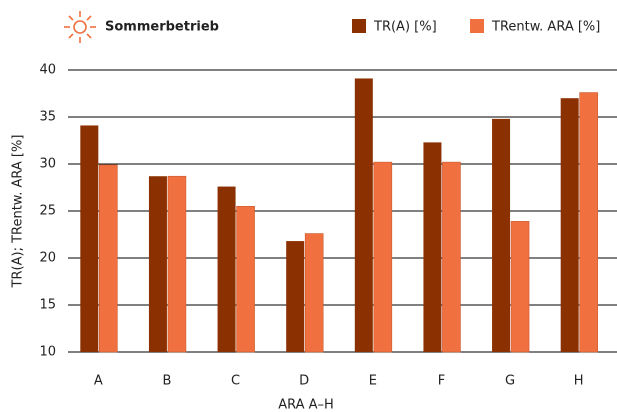  What do you see at coordinates (98, 381) in the screenshot?
I see `x-tick-label: A` at bounding box center [98, 381].